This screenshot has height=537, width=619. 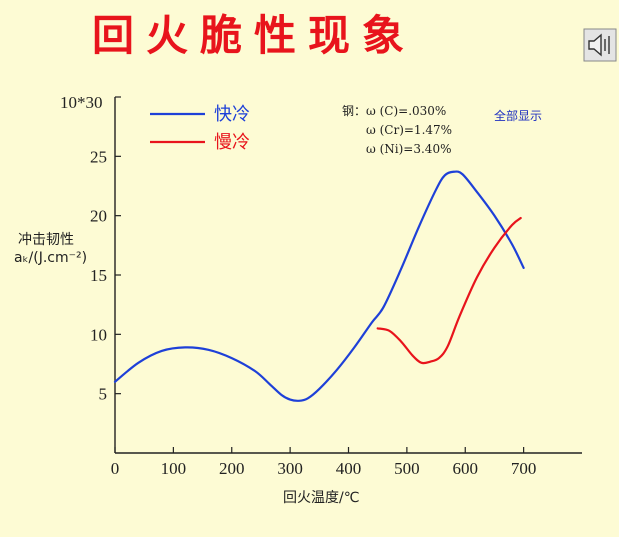 What do you see at coordinates (409, 130) in the screenshot?
I see `composition-line-cr: ω (Cr)=1.47%` at bounding box center [409, 130].